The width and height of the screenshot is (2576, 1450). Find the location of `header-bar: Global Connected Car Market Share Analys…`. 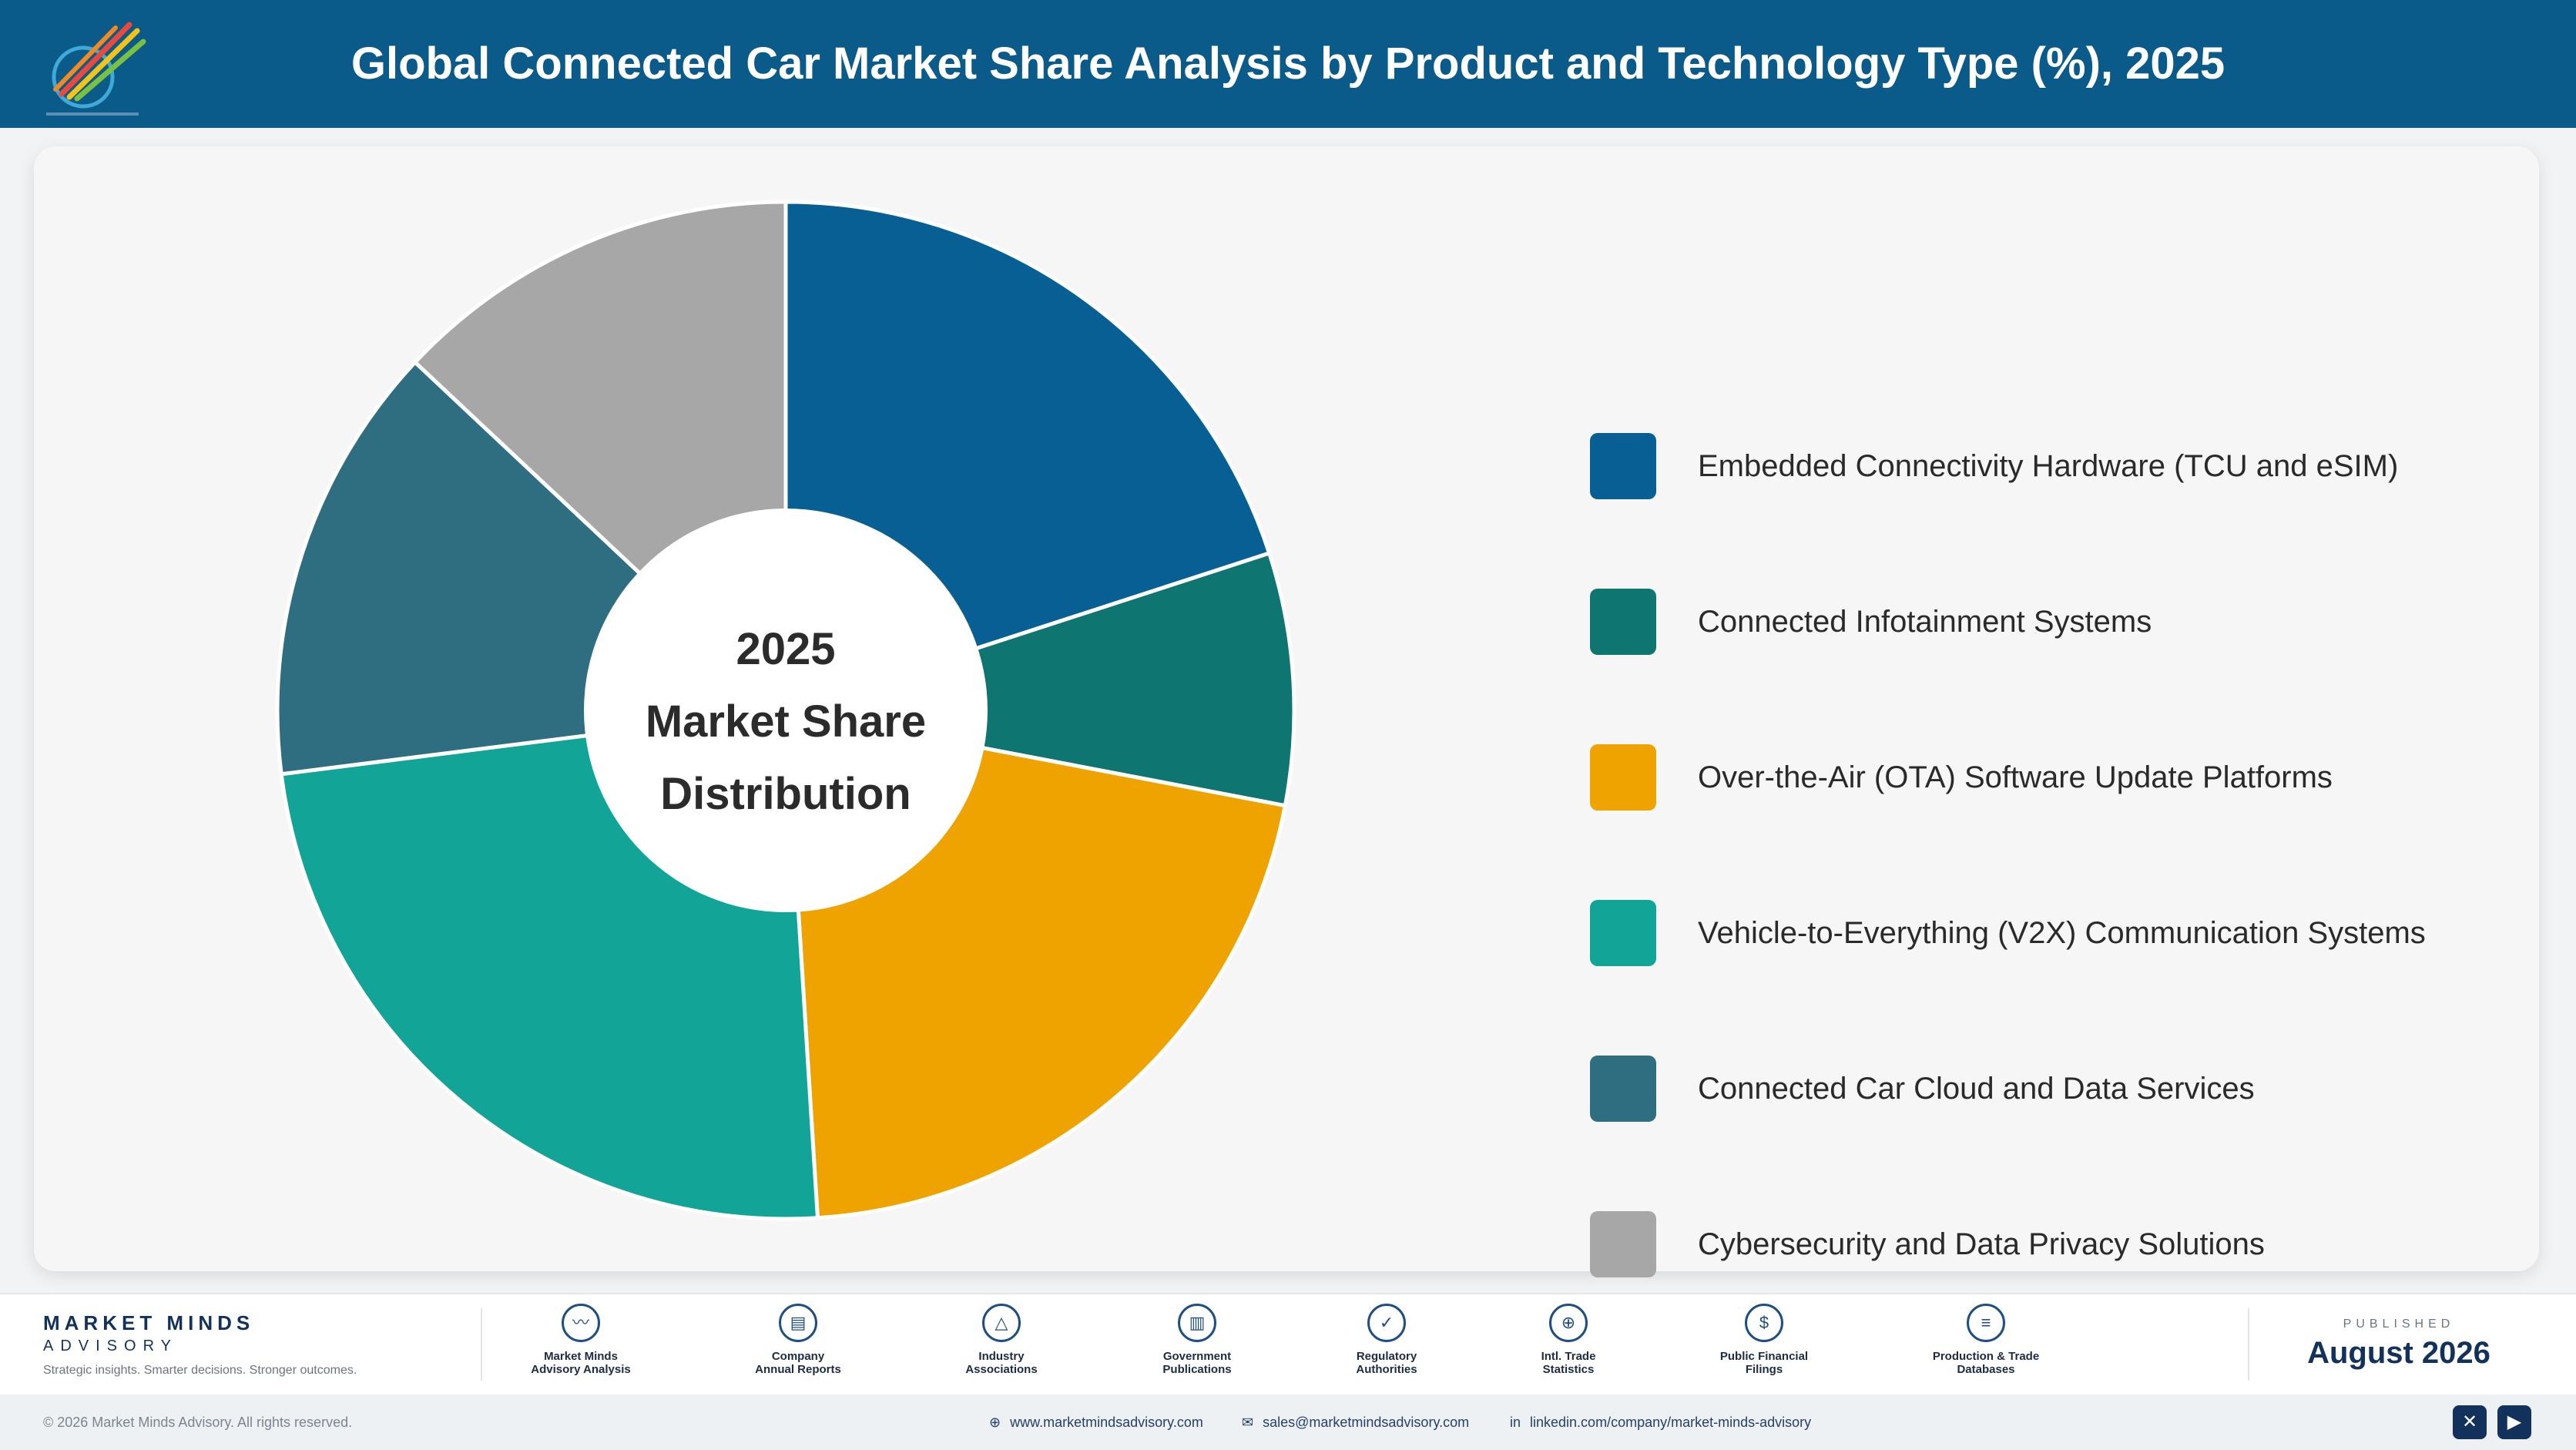

header-bar: Global Connected Car Market Share Analys… is located at coordinates (1288, 64).